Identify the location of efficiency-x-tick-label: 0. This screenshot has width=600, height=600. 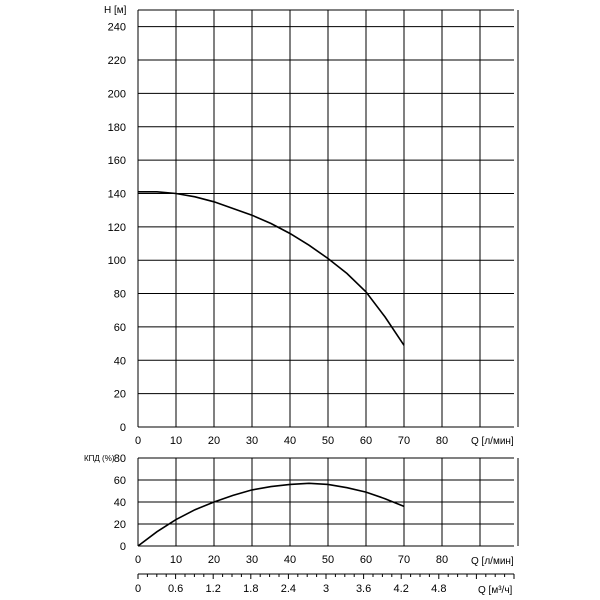
(138, 560).